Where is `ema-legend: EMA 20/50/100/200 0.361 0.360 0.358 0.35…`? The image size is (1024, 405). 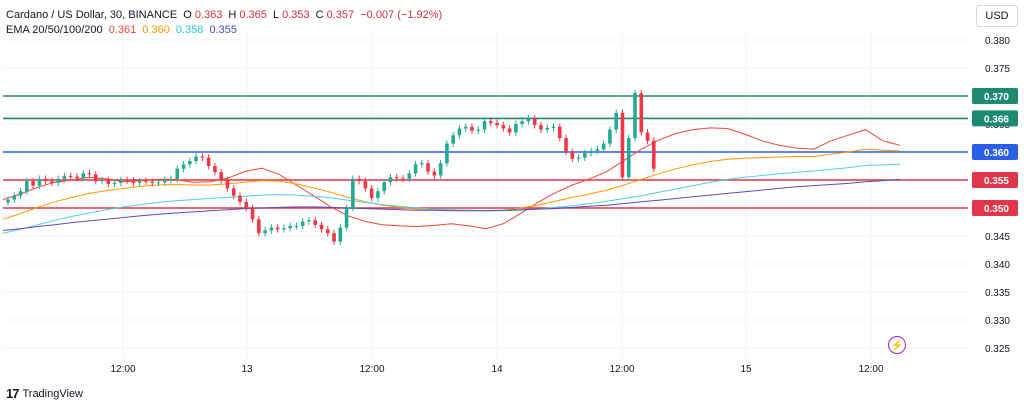 ema-legend: EMA 20/50/100/200 0.361 0.360 0.358 0.35… is located at coordinates (123, 30).